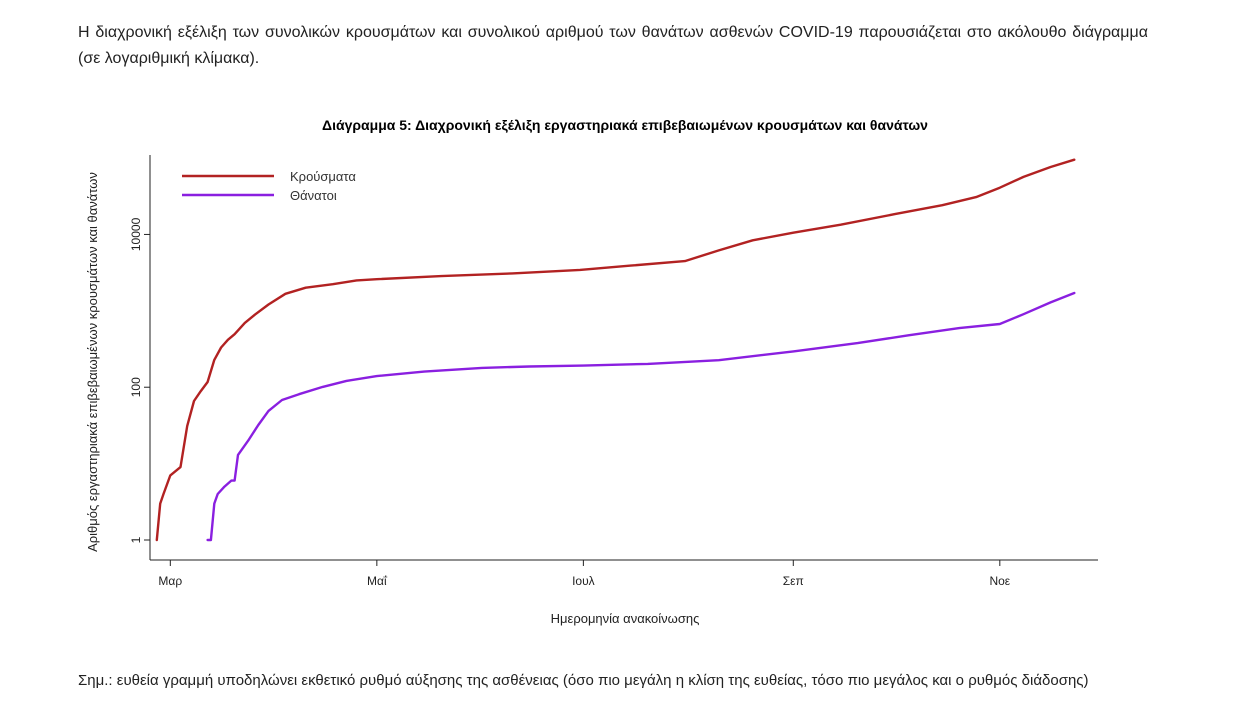  Describe the element at coordinates (793, 581) in the screenshot. I see `x-tick-label: Σεπ` at that location.